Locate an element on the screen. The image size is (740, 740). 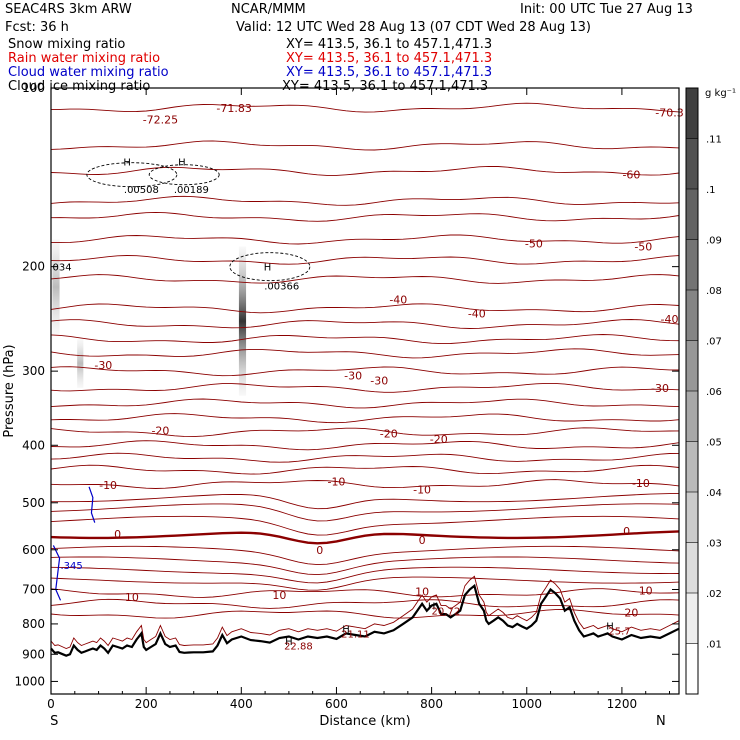
center-label: NCAR/MMM is located at coordinates (268, 9).